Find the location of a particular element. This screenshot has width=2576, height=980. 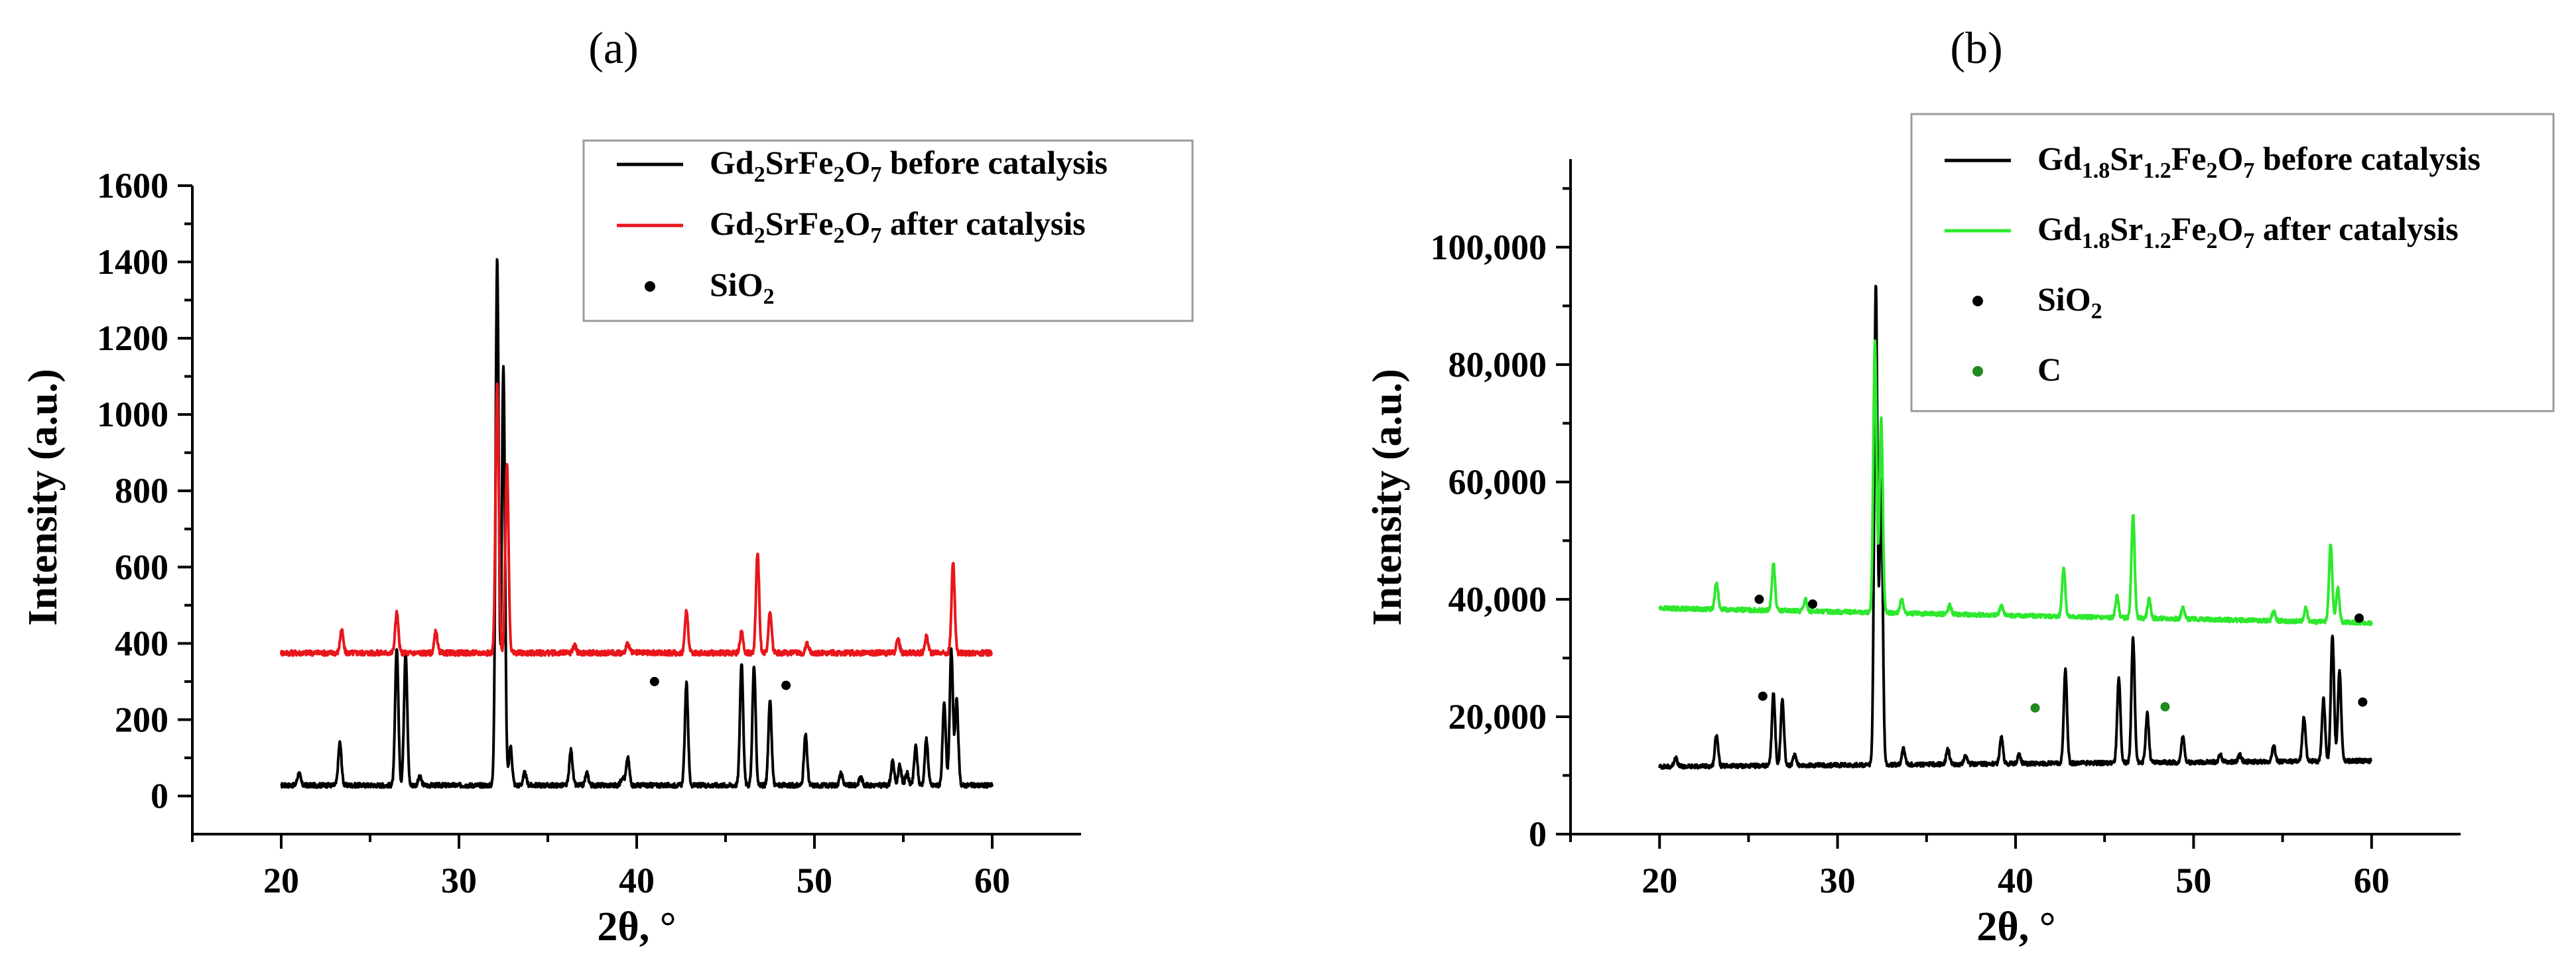

panel-b-legend-box is located at coordinates (2233, 263).